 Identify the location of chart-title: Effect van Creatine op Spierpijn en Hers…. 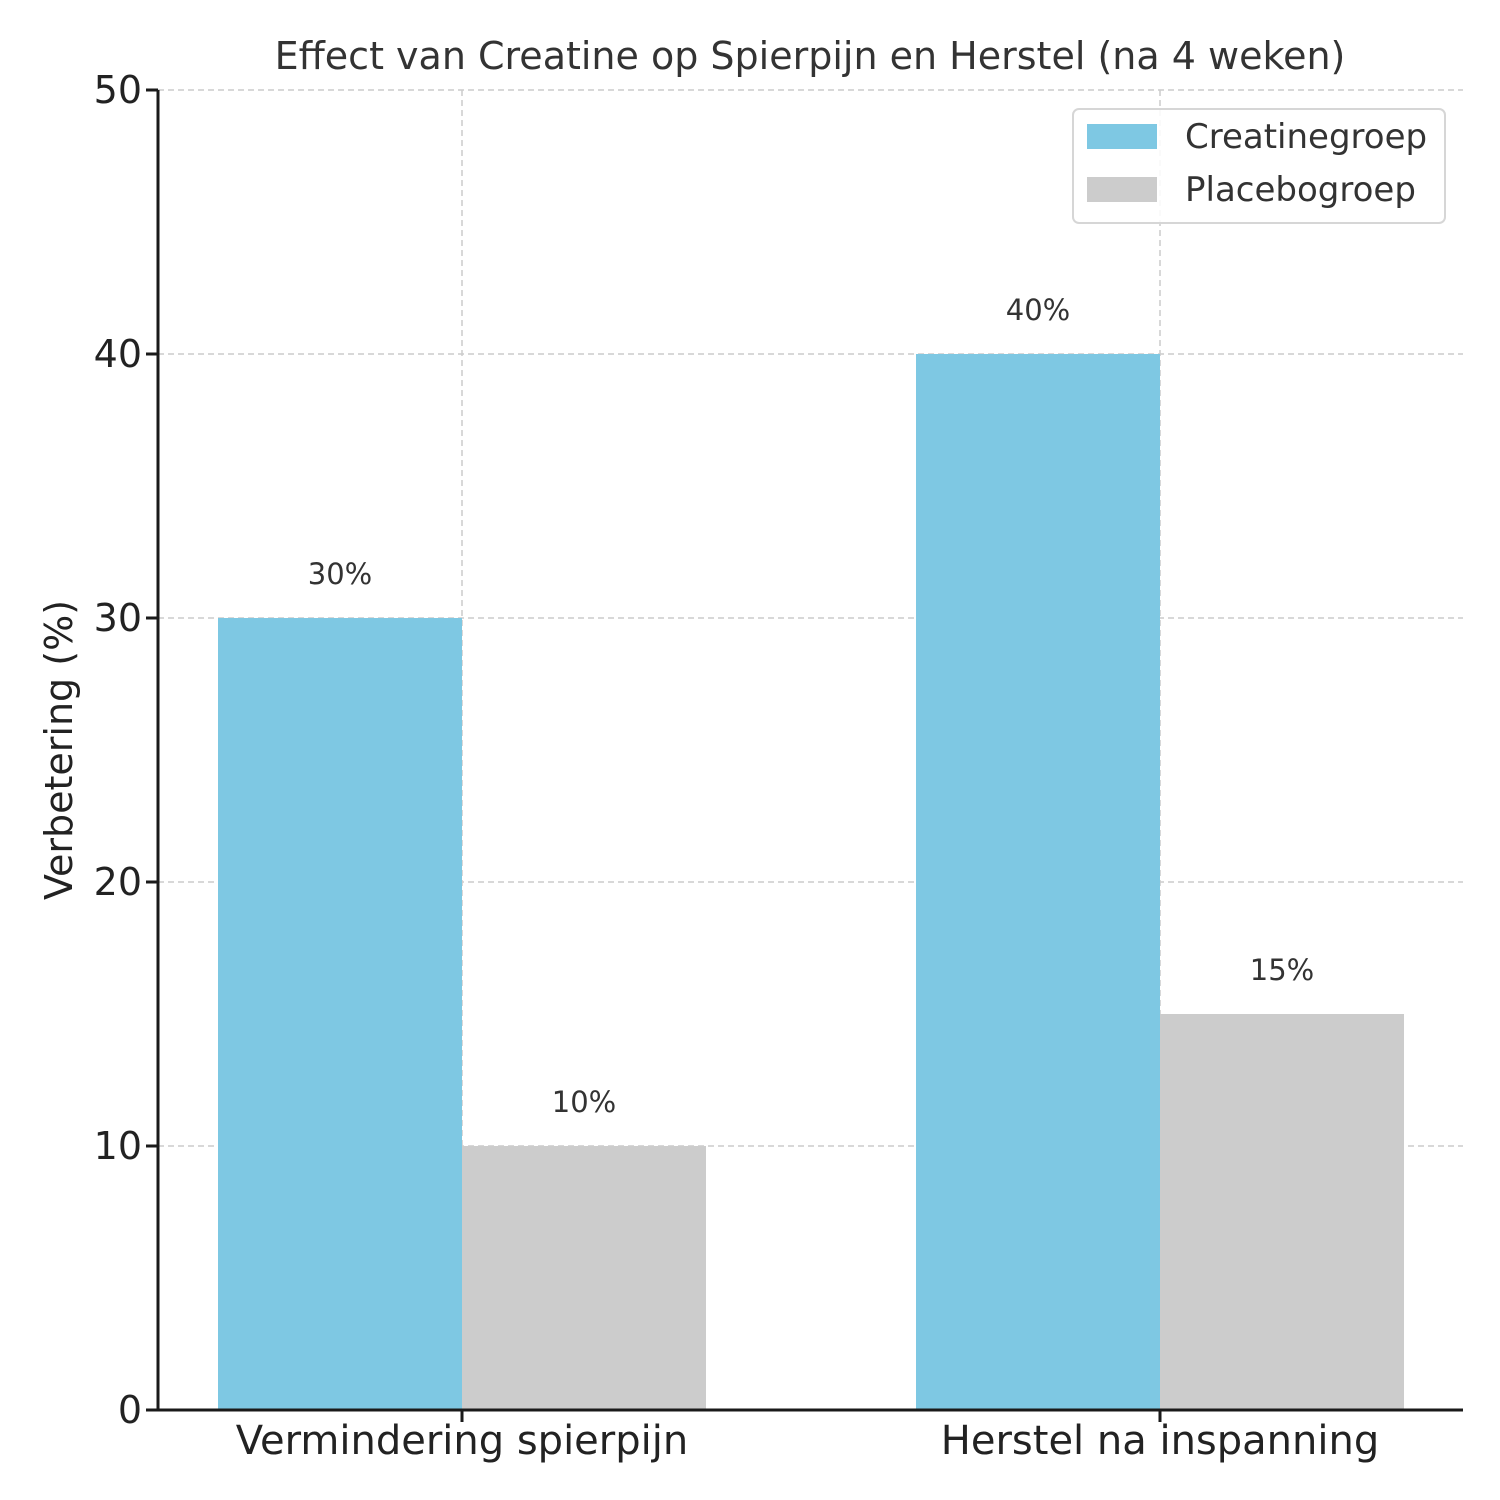
(810, 56).